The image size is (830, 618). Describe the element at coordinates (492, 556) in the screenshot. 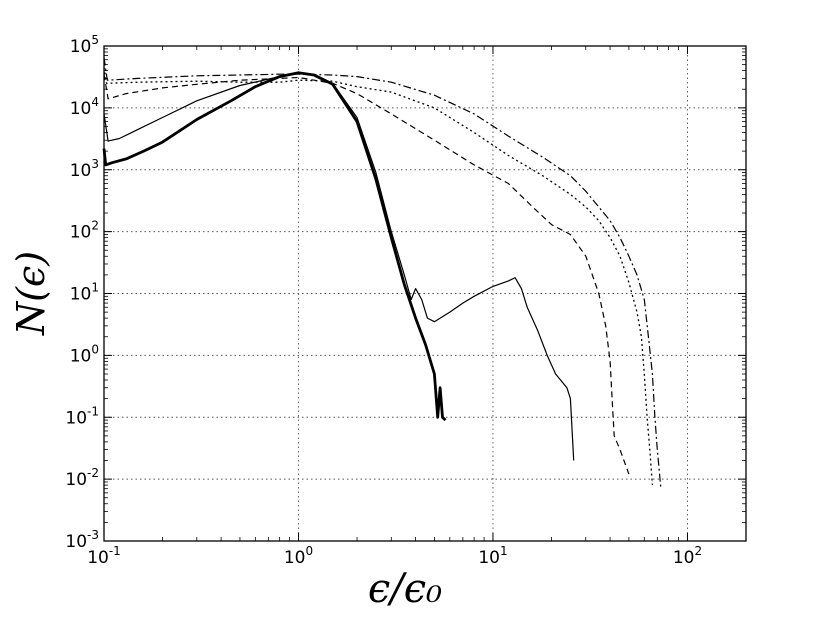

I see `x-tick-label: 101` at that location.